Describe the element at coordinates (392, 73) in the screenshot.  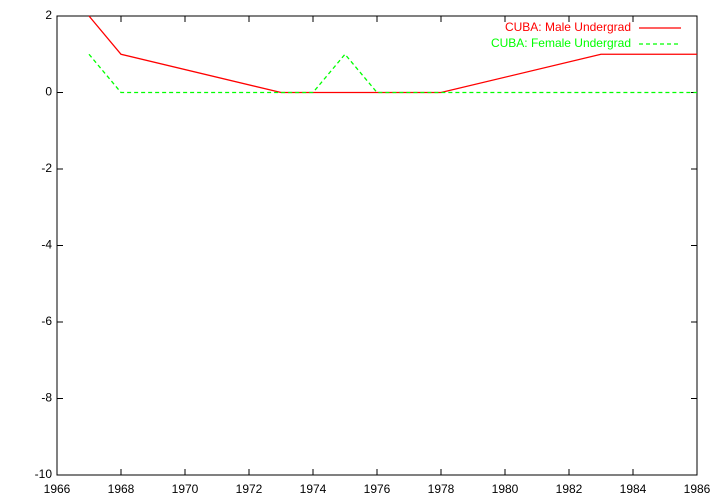
I see `series-line` at that location.